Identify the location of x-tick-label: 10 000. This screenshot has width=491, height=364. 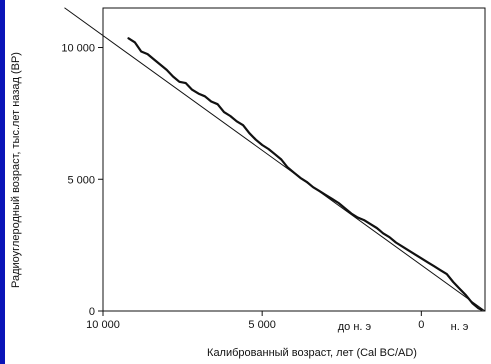
(103, 325).